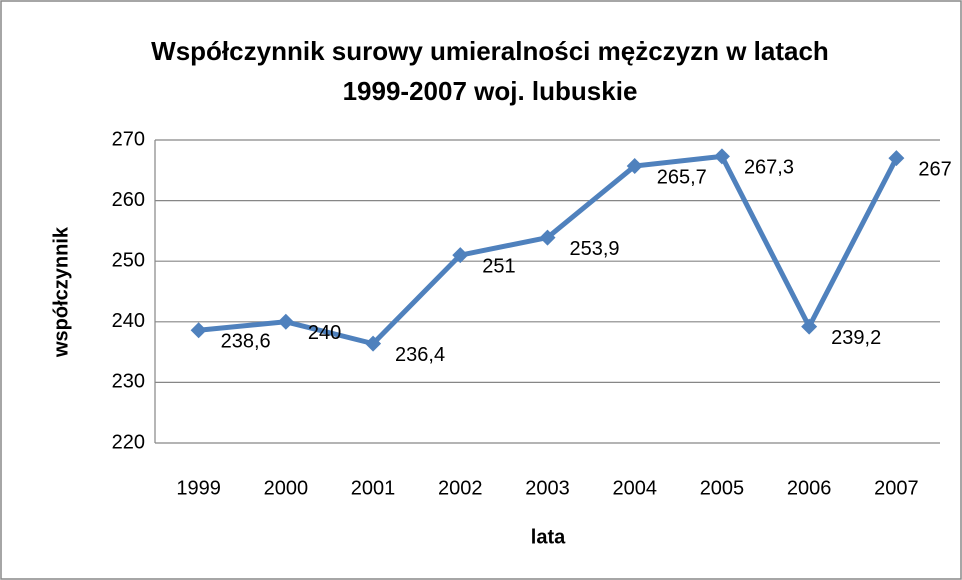 The width and height of the screenshot is (962, 580). Describe the element at coordinates (498, 266) in the screenshot. I see `data-label: 251` at that location.